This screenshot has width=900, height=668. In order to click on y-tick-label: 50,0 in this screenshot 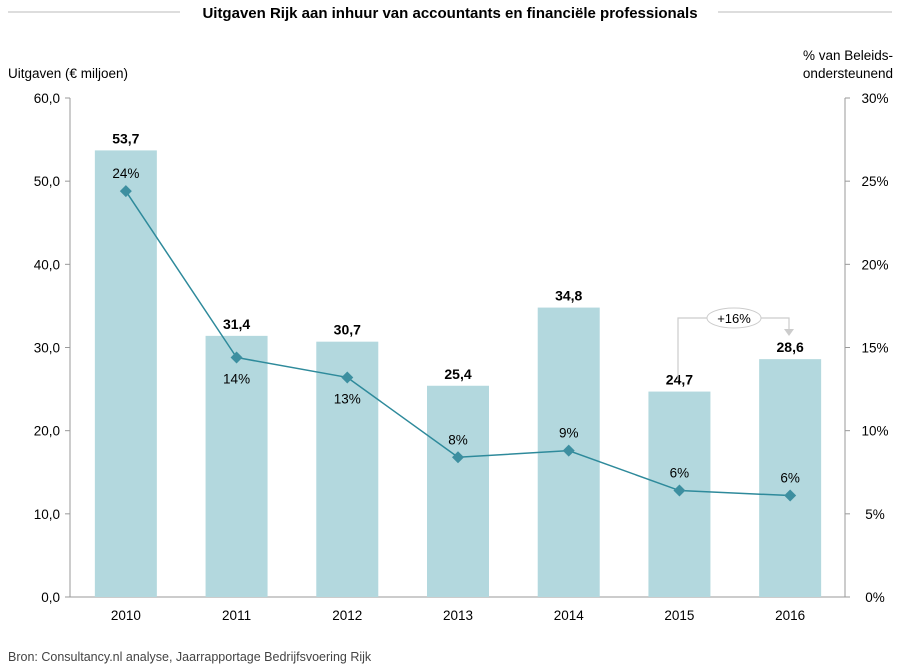, I will do `click(47, 181)`.